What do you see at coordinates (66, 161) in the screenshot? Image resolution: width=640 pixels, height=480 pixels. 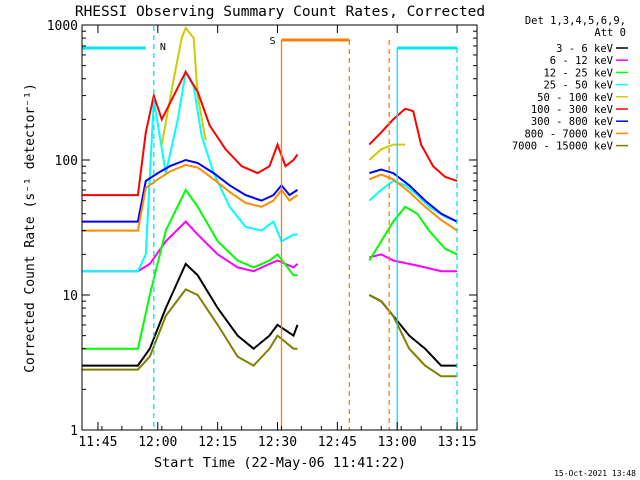 I see `y-tick-label-2: 100` at bounding box center [66, 161].